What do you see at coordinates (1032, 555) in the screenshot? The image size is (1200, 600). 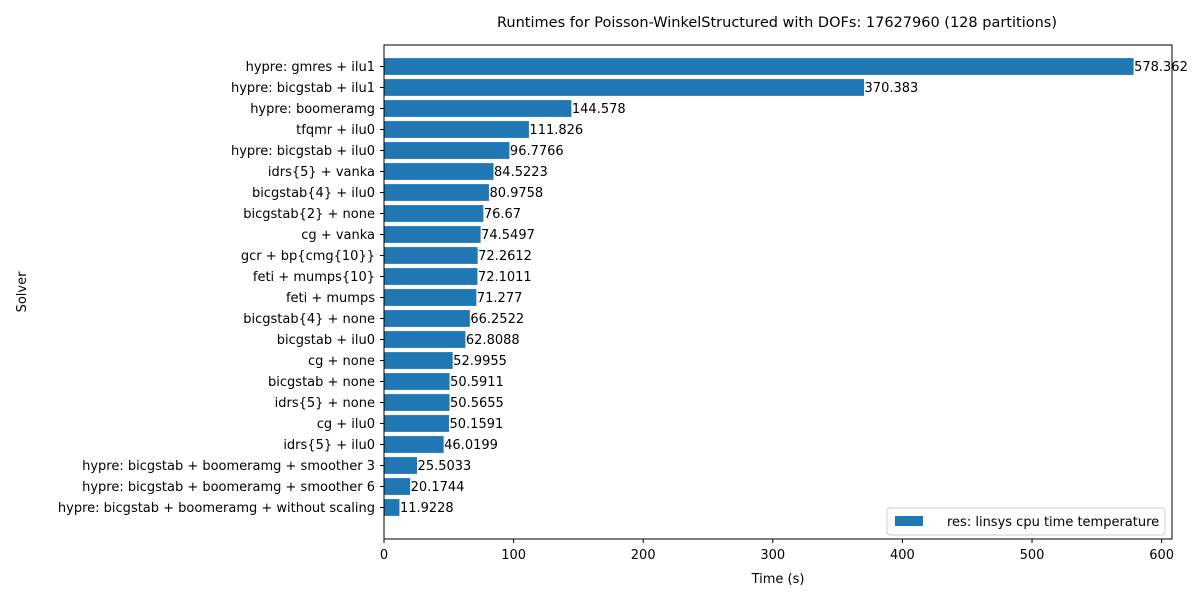 I see `x-tick-label: 500` at bounding box center [1032, 555].